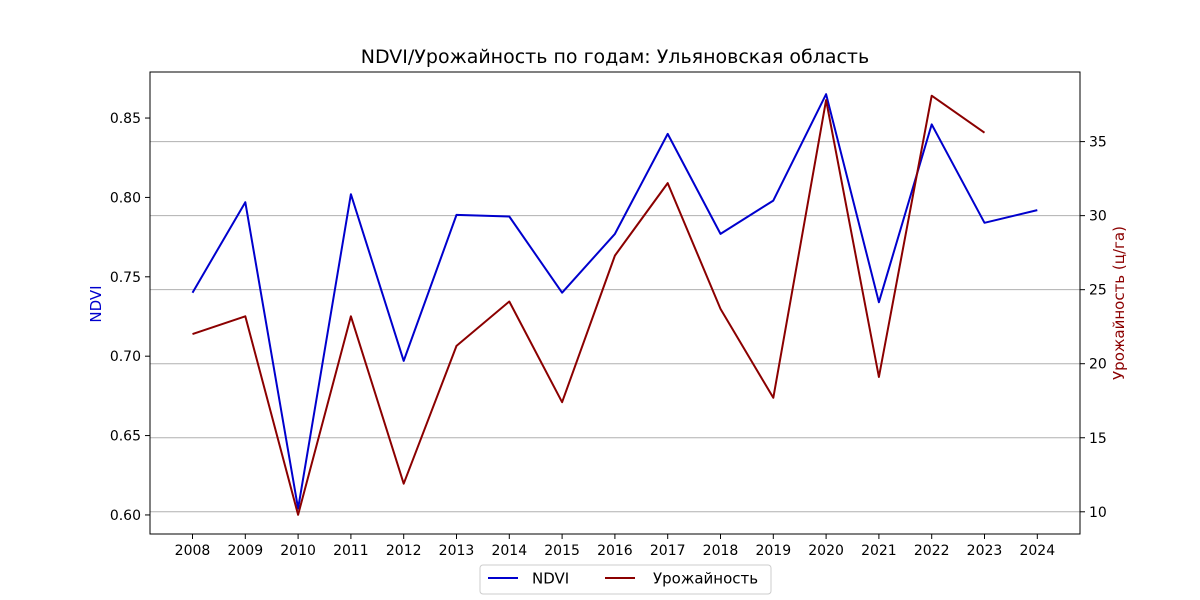 The image size is (1200, 600). What do you see at coordinates (125, 437) in the screenshot?
I see `y-left-tick-label: 0.65` at bounding box center [125, 437].